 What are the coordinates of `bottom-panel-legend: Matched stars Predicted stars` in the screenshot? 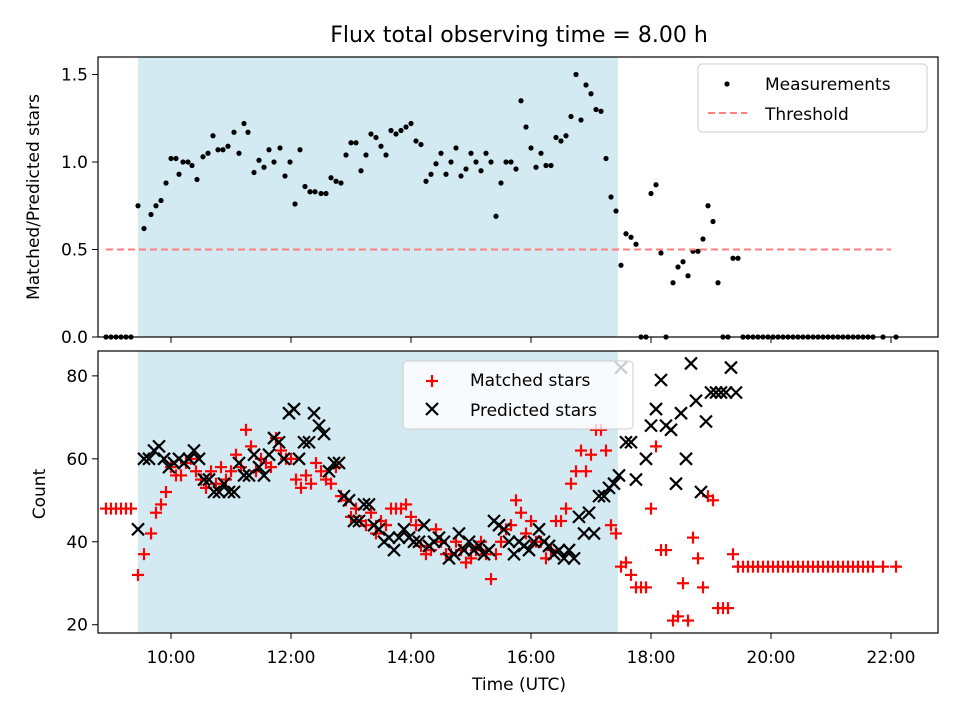 It's located at (518, 395).